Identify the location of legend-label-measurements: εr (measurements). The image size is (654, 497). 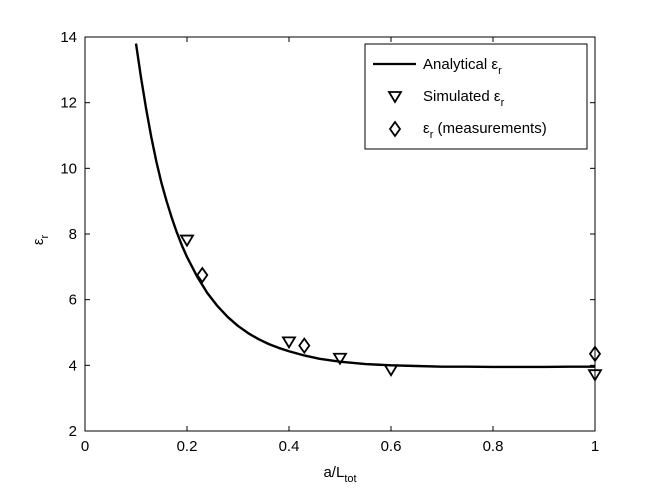
(485, 130).